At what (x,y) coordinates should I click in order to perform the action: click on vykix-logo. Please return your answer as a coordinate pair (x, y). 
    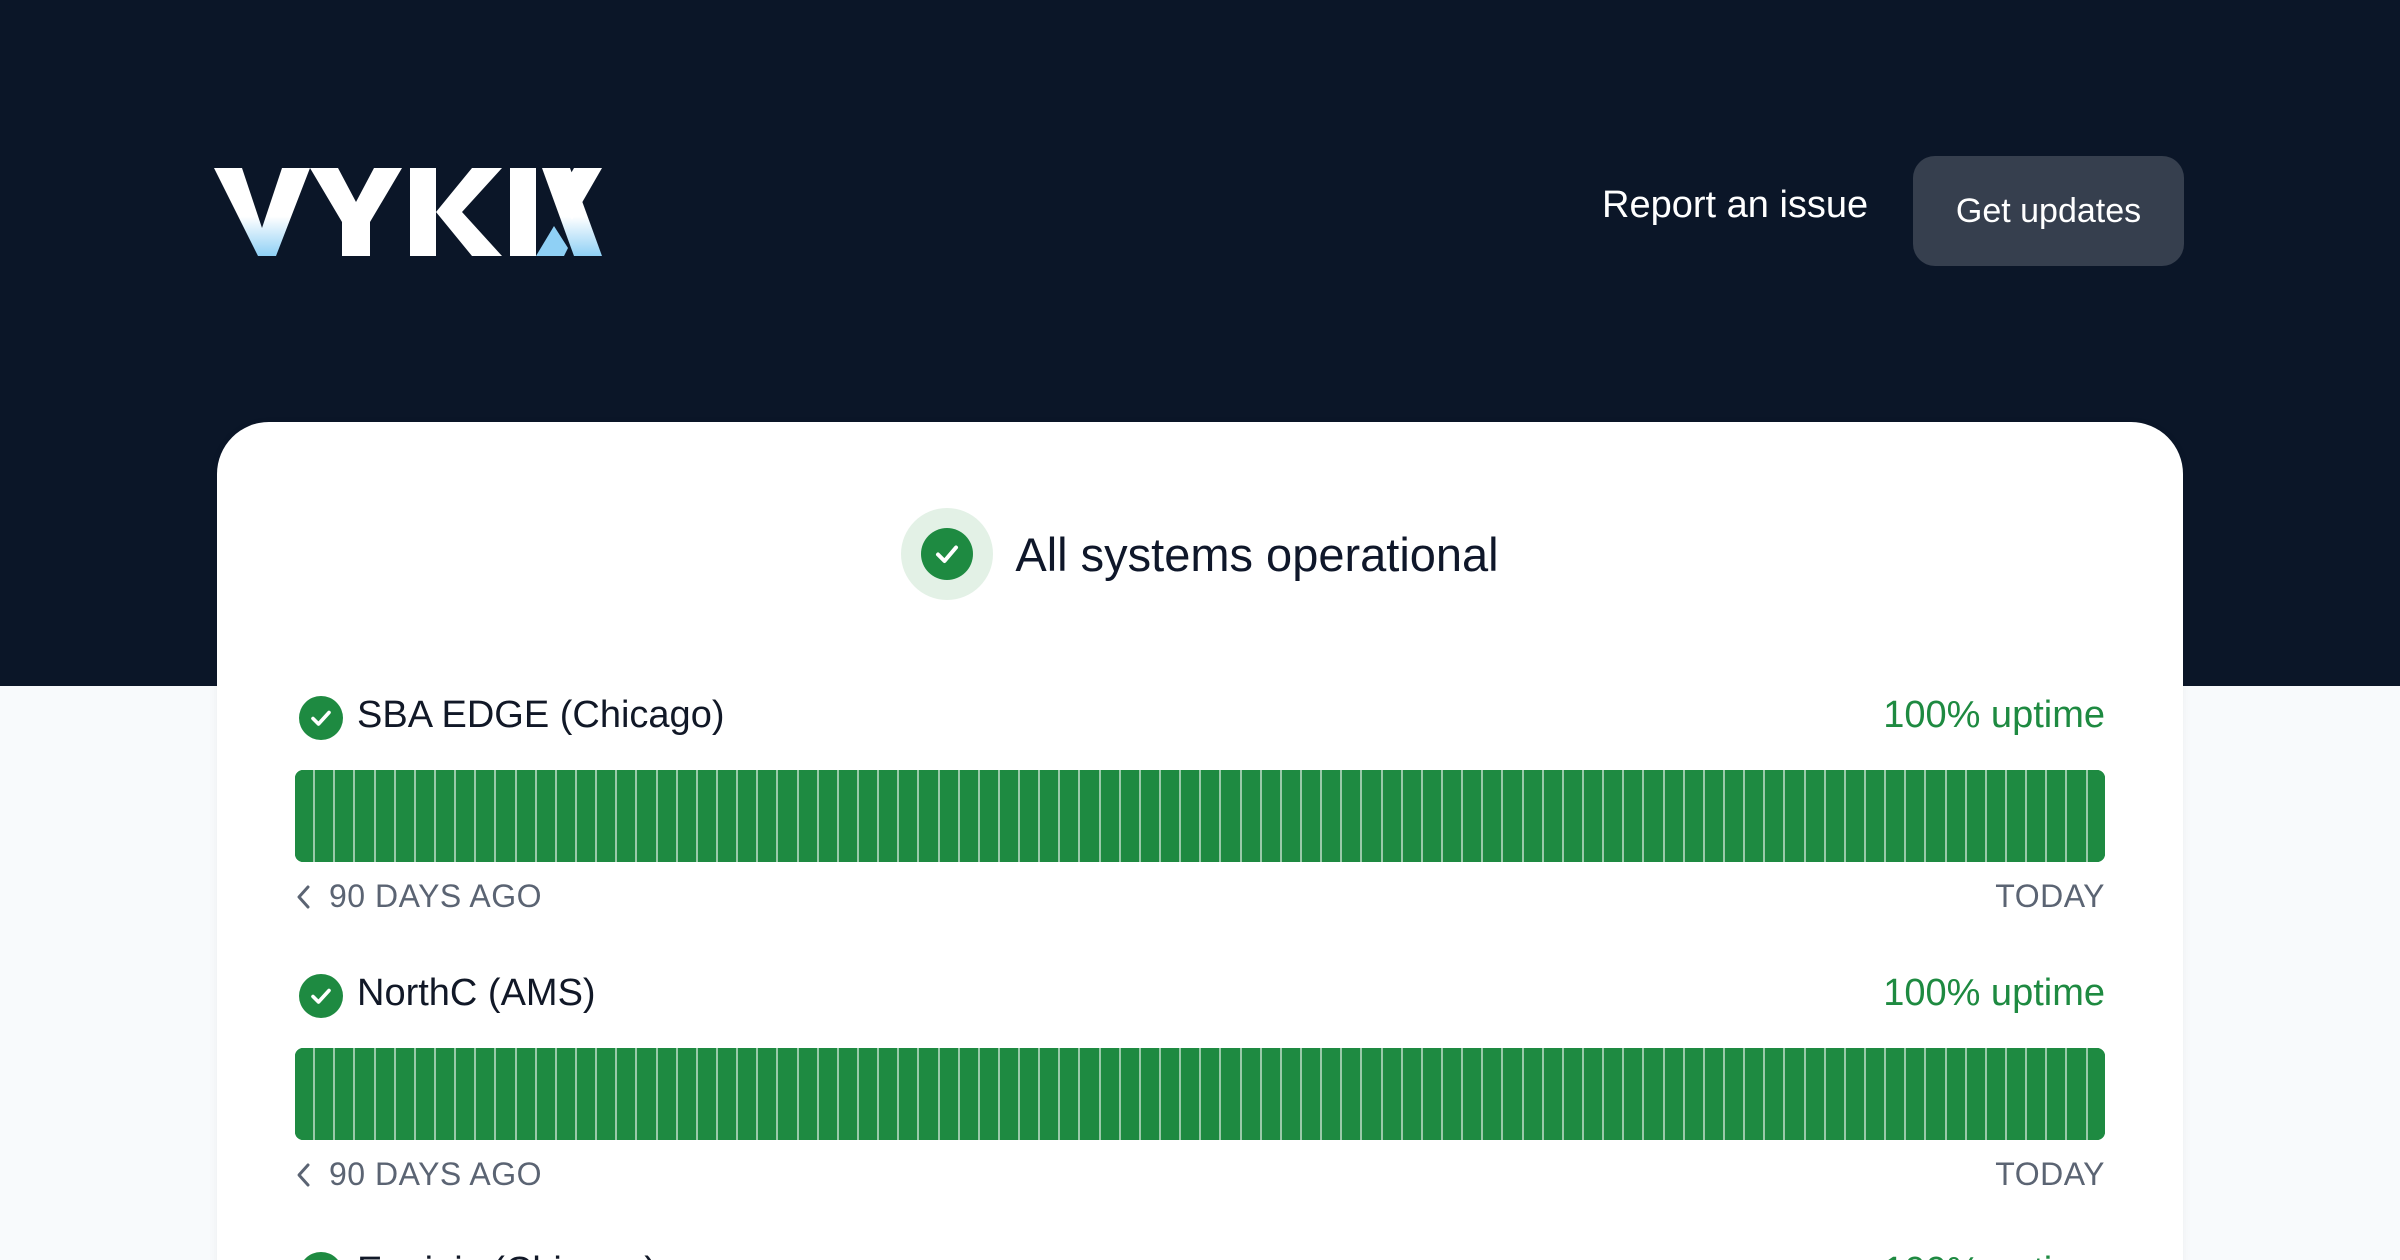
    Looking at the image, I should click on (409, 212).